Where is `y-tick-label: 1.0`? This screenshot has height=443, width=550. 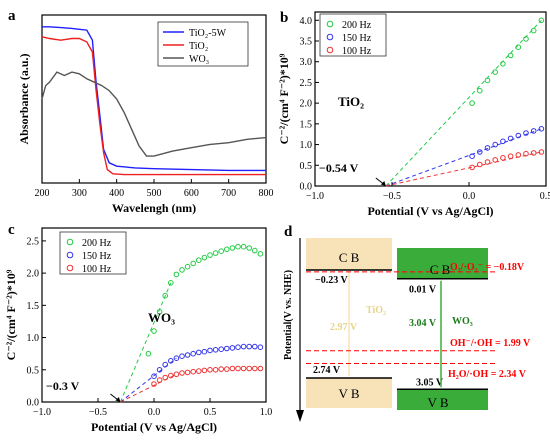 y-tick-label: 1.0 is located at coordinates (306, 145).